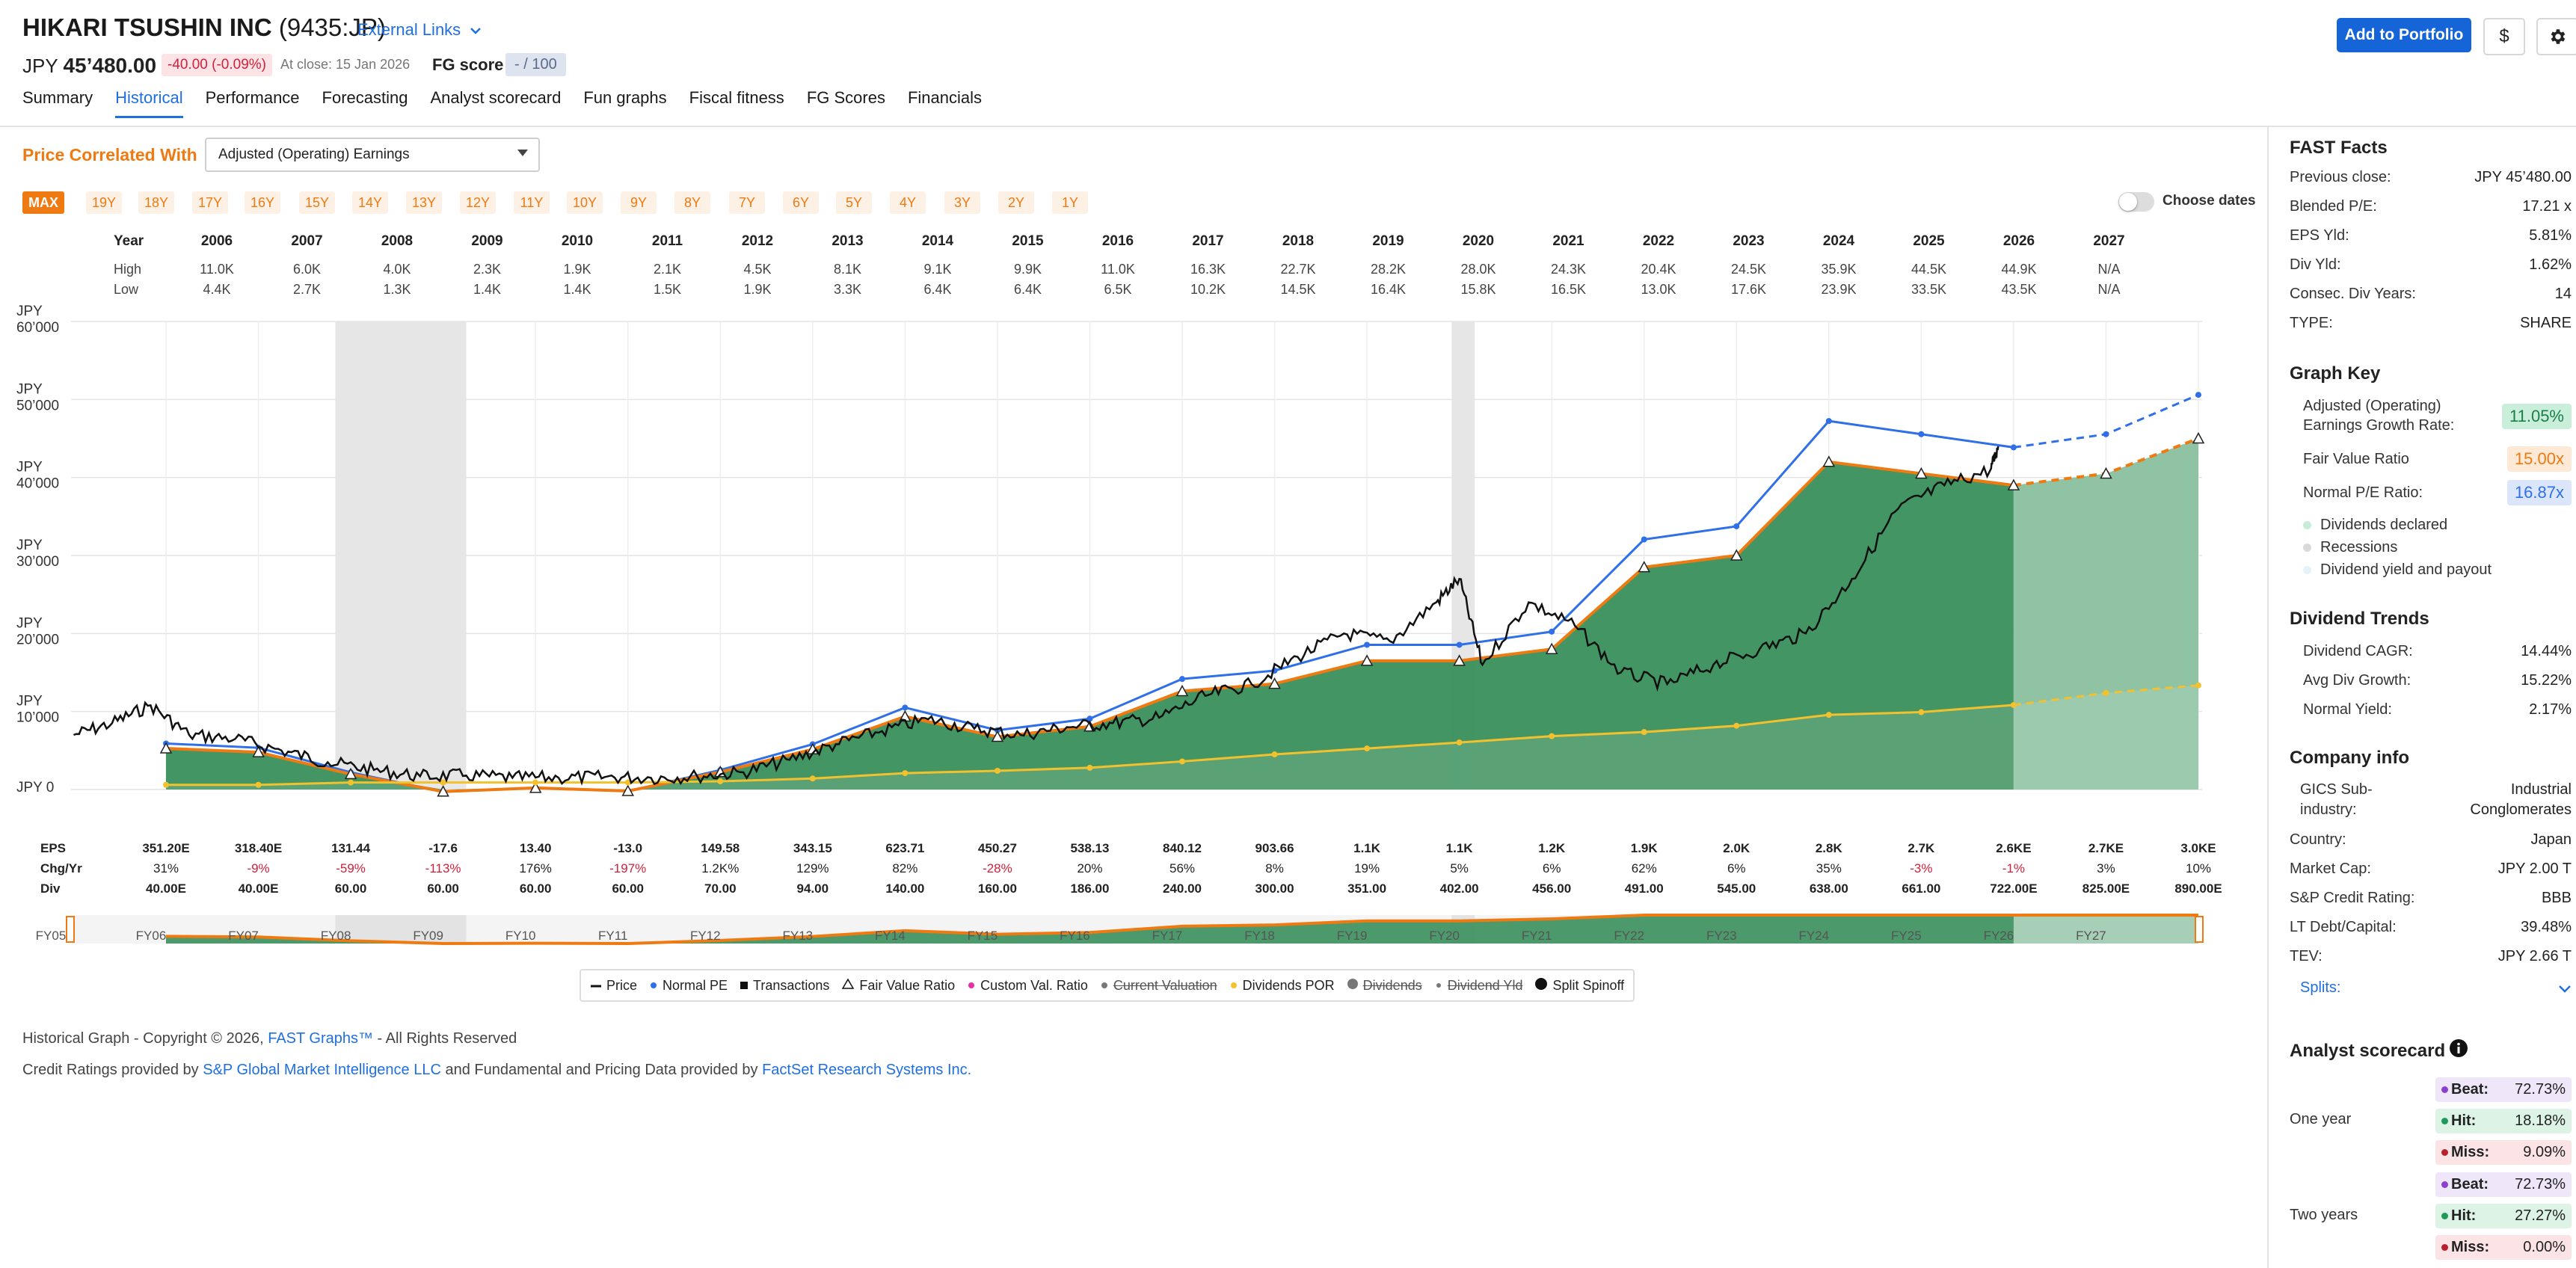 This screenshot has height=1268, width=2576. Describe the element at coordinates (2136, 202) in the screenshot. I see `choose-dates-toggle` at that location.